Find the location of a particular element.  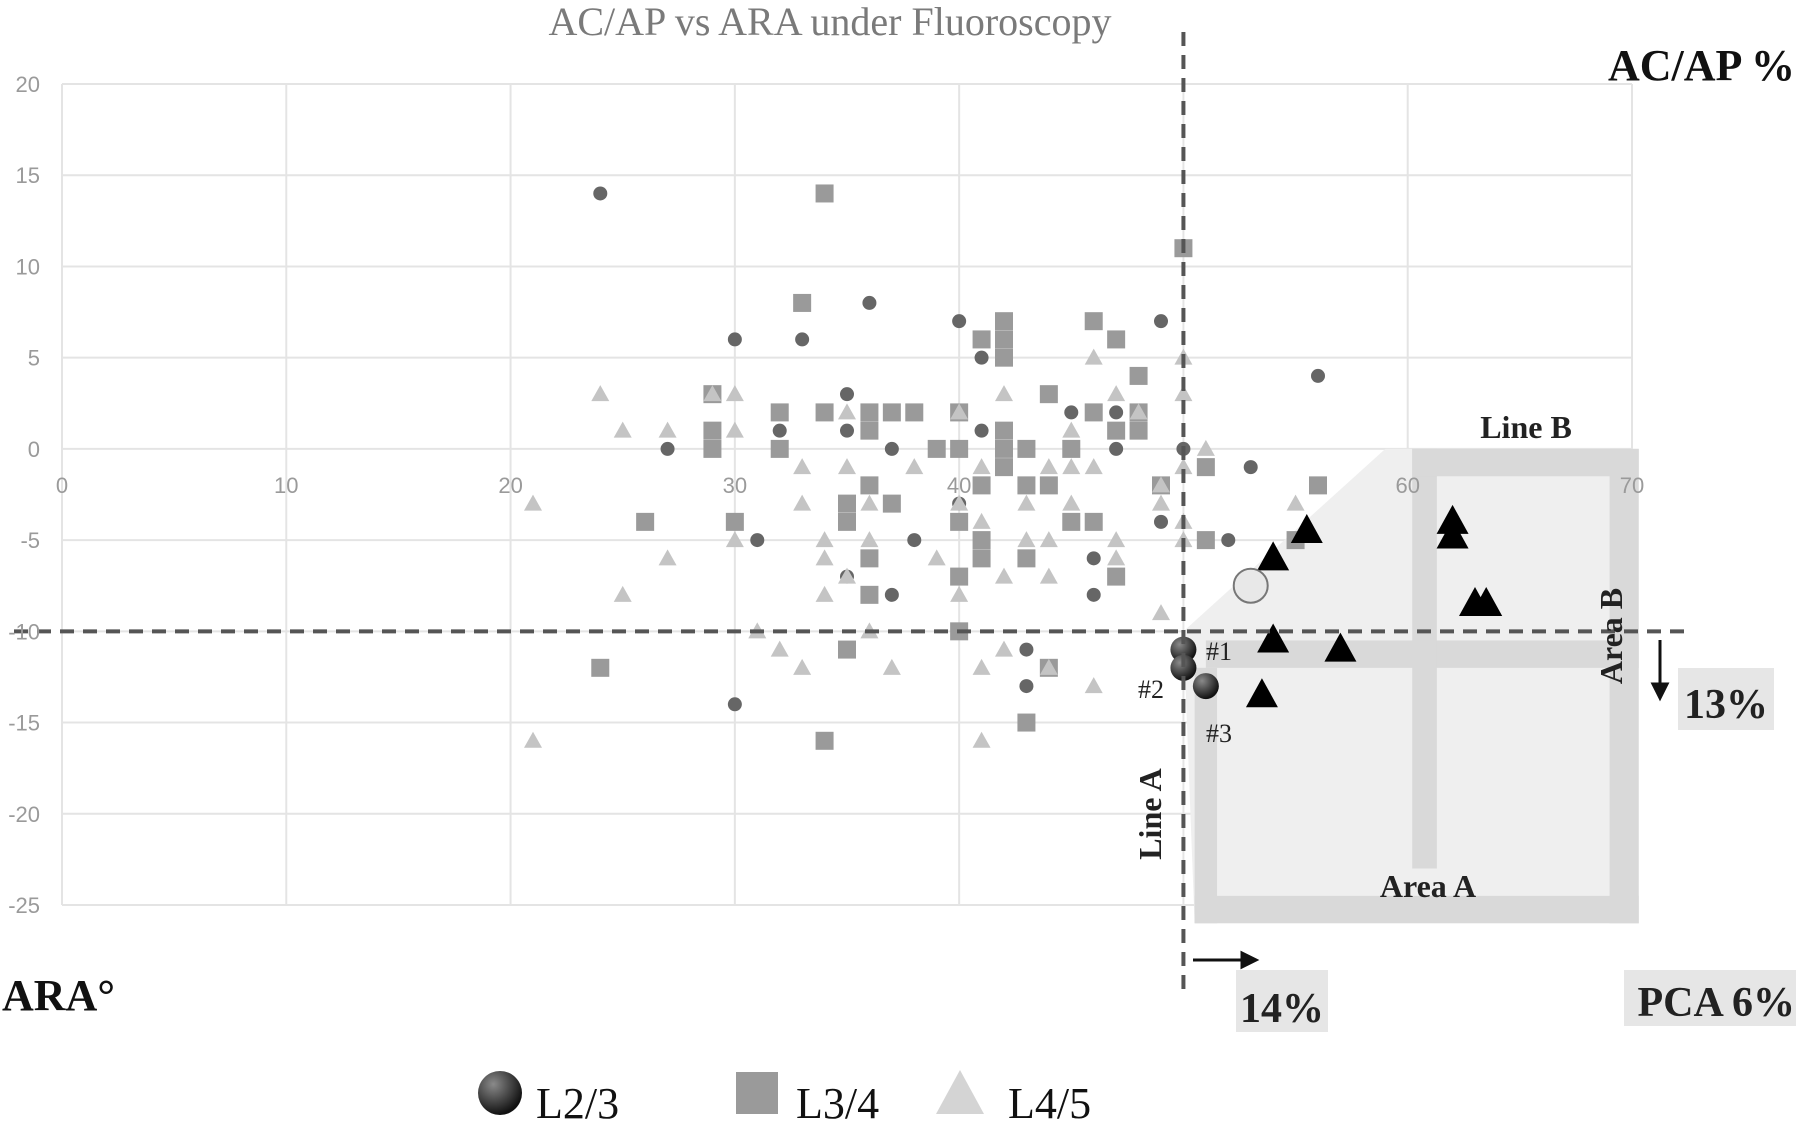

arrow-right-icon is located at coordinates (1226, 960).